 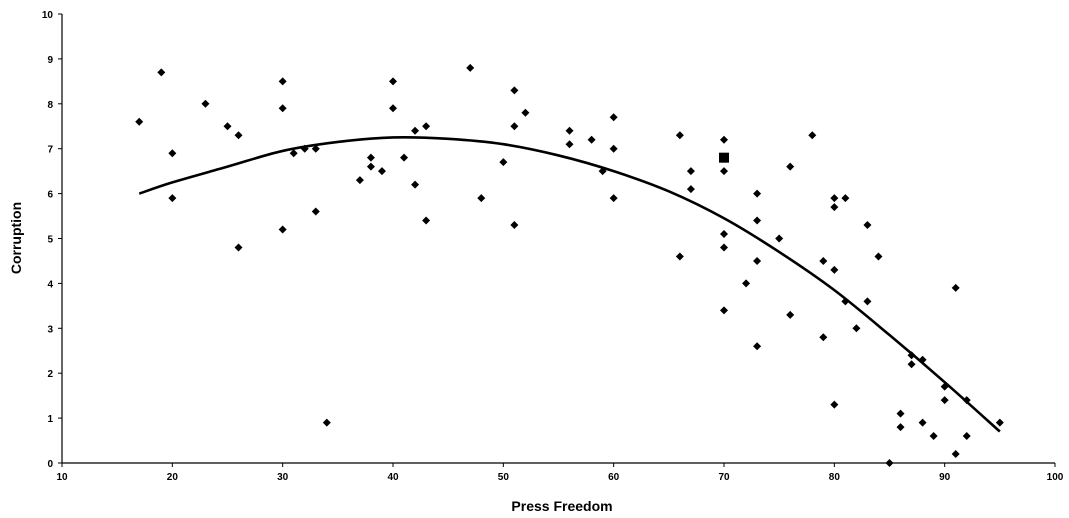 I want to click on y-tick-label: 10, so click(x=48, y=15).